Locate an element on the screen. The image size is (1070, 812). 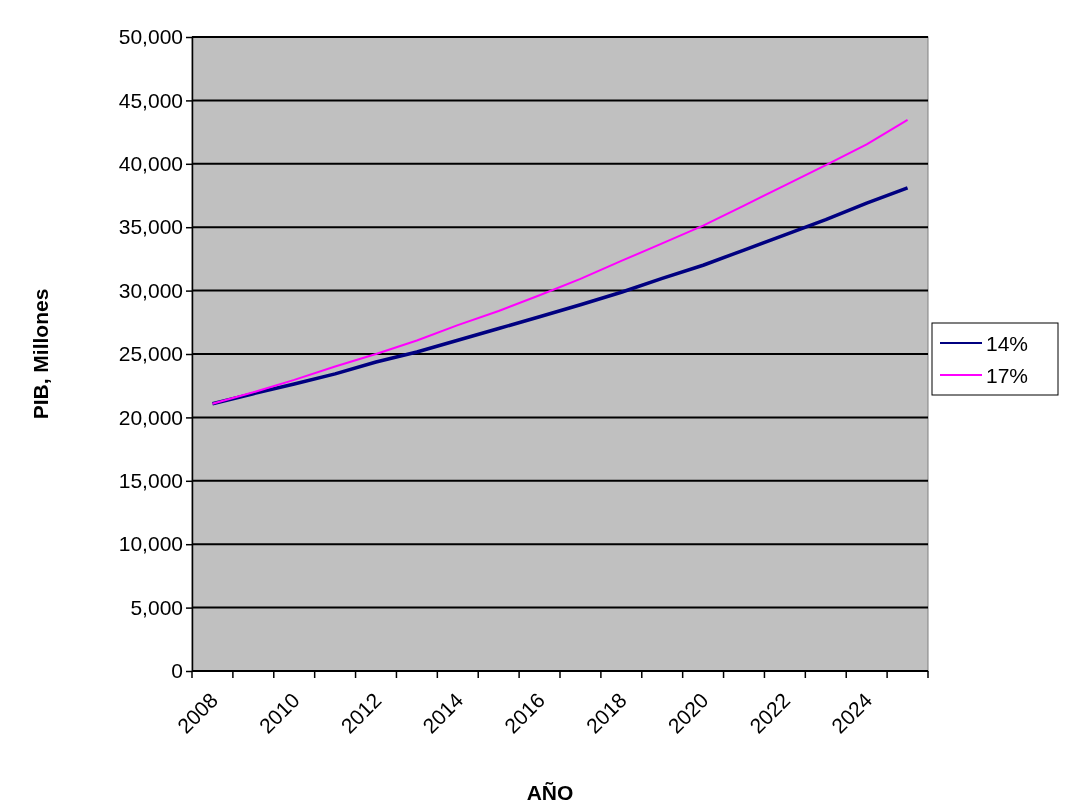
y-tick-label: 35,000 is located at coordinates (150, 227).